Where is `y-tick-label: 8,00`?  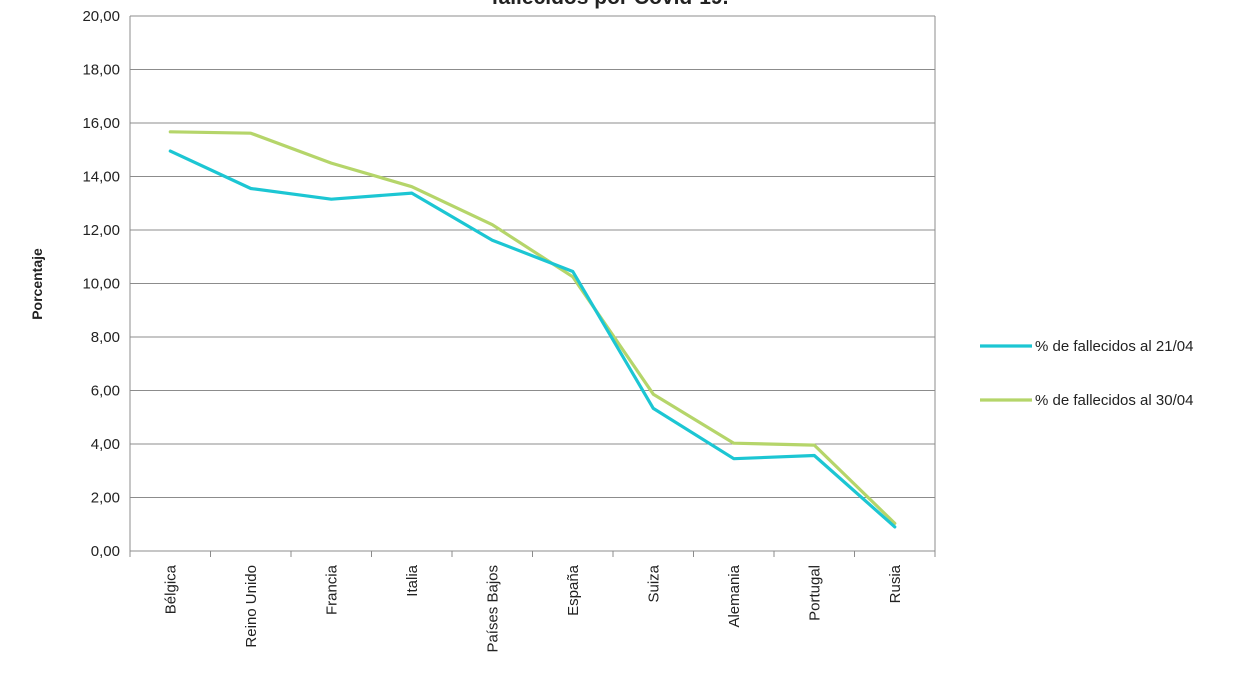
y-tick-label: 8,00 is located at coordinates (105, 337).